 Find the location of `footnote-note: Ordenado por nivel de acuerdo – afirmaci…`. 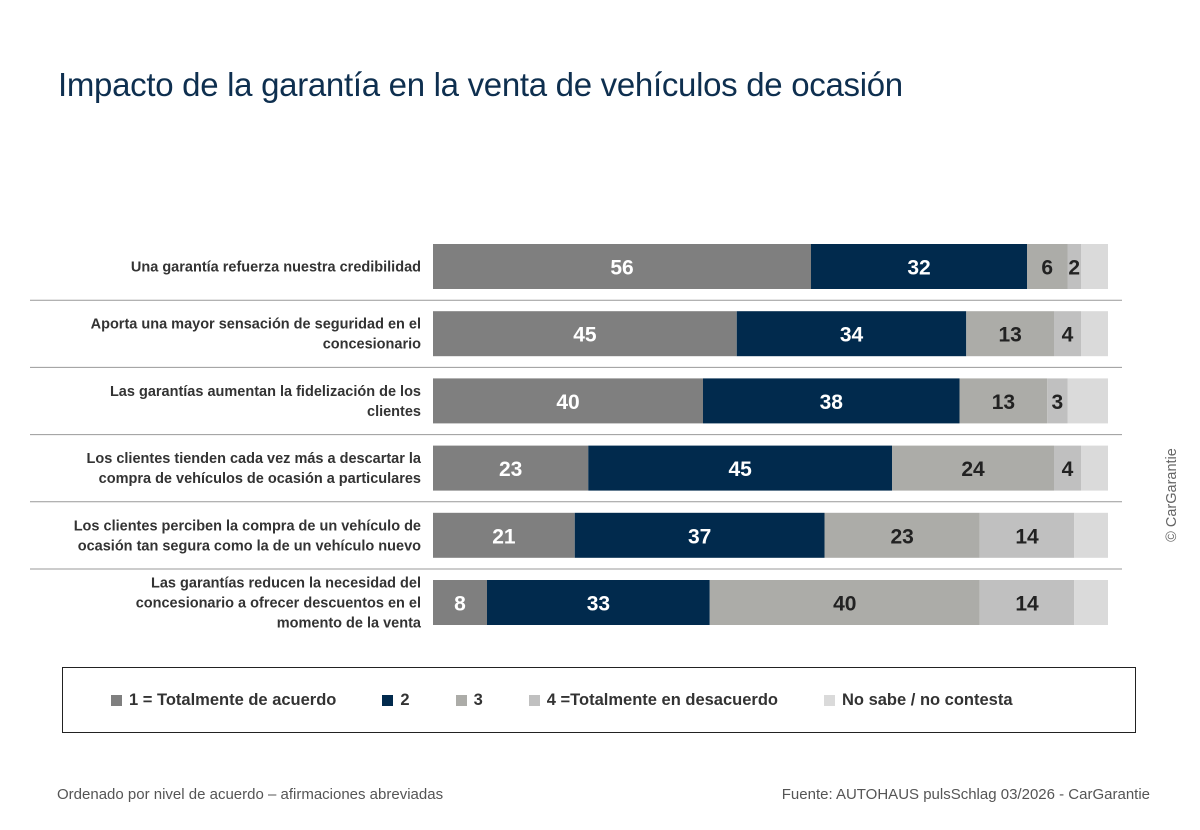

footnote-note: Ordenado por nivel de acuerdo – afirmaci… is located at coordinates (250, 794).